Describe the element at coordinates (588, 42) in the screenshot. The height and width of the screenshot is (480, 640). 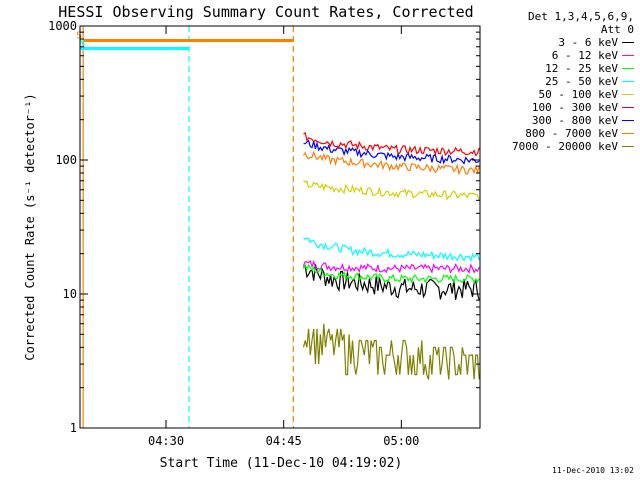
I see `legend-label: 3 - 6 keV` at that location.